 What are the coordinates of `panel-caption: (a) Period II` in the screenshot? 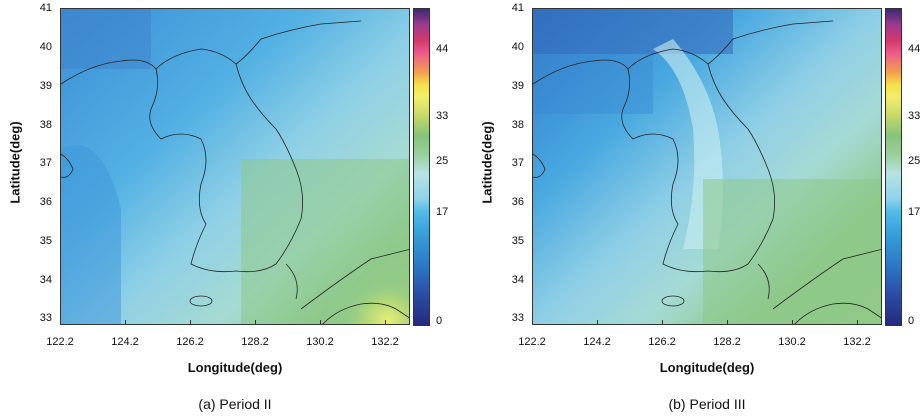 It's located at (235, 404).